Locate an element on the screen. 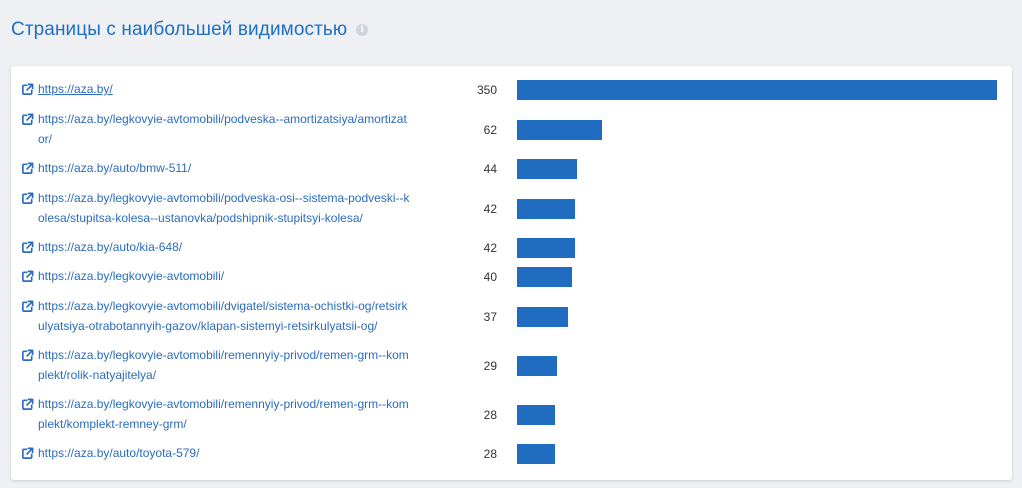 This screenshot has height=488, width=1022. info-icon: i is located at coordinates (362, 30).